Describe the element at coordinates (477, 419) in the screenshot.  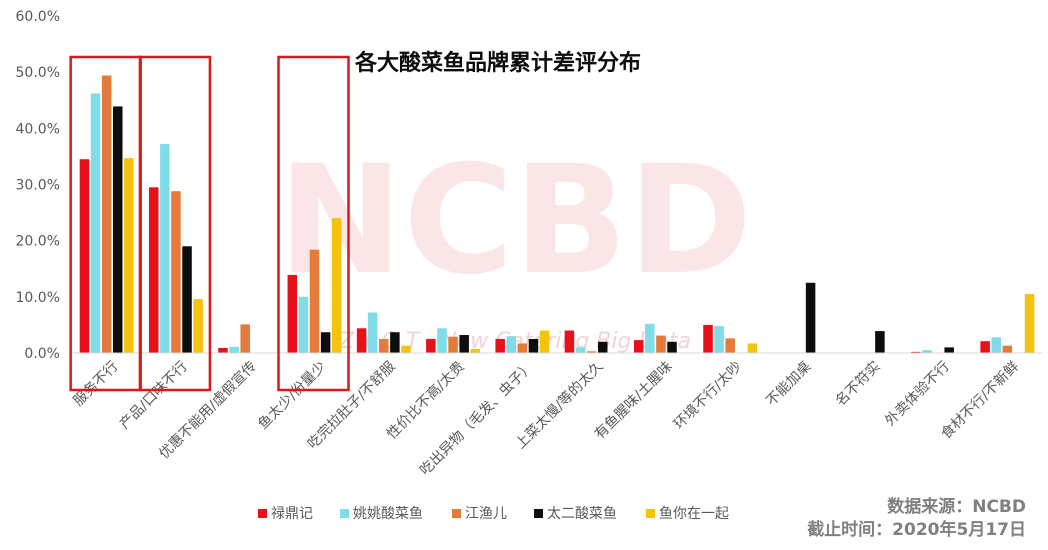
I see `x-tick-label: 吃出异物（毛发、虫子）` at that location.